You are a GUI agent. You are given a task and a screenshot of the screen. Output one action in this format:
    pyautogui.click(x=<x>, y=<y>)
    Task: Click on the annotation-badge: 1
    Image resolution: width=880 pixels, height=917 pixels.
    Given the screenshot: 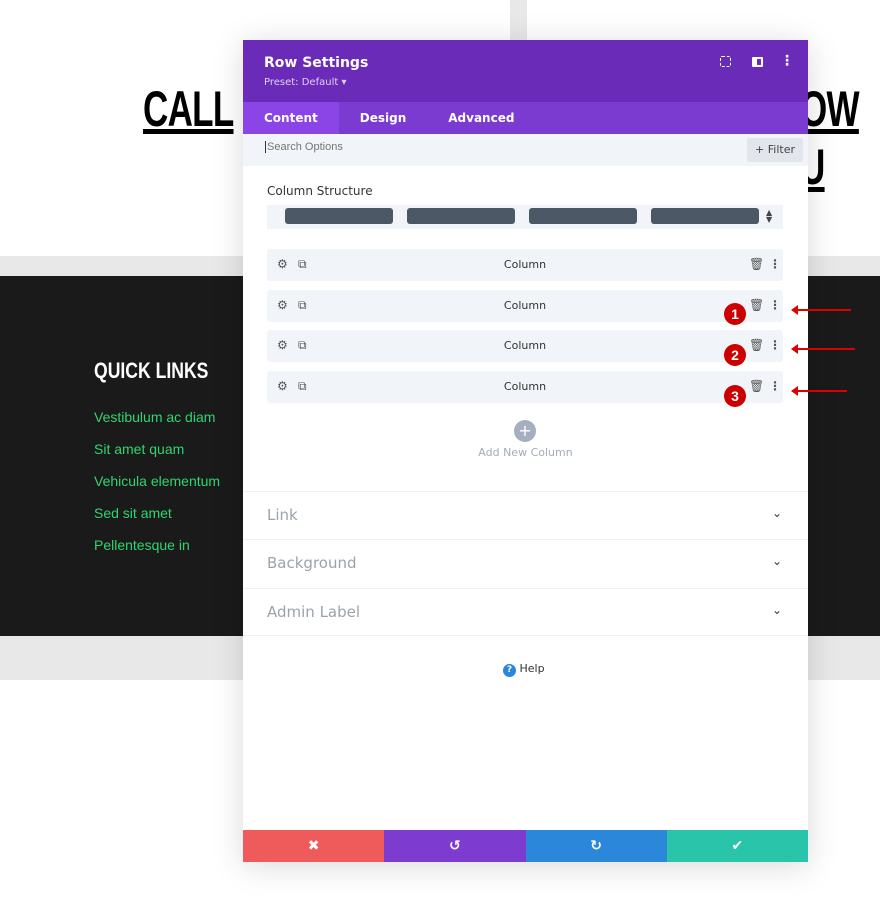 What is the action you would take?
    pyautogui.click(x=735, y=314)
    